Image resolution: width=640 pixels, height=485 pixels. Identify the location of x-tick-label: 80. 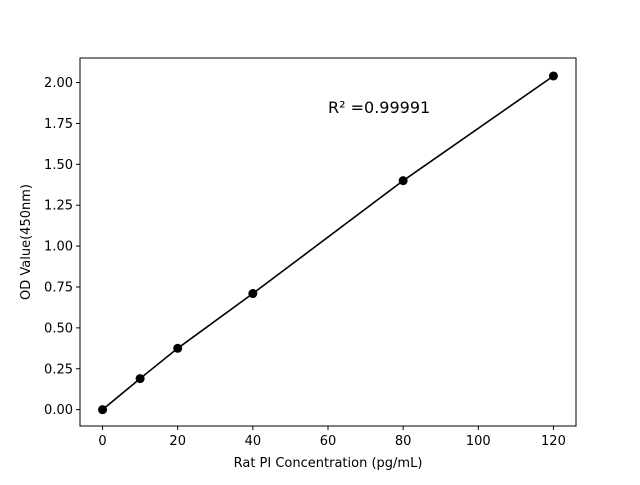
(403, 441).